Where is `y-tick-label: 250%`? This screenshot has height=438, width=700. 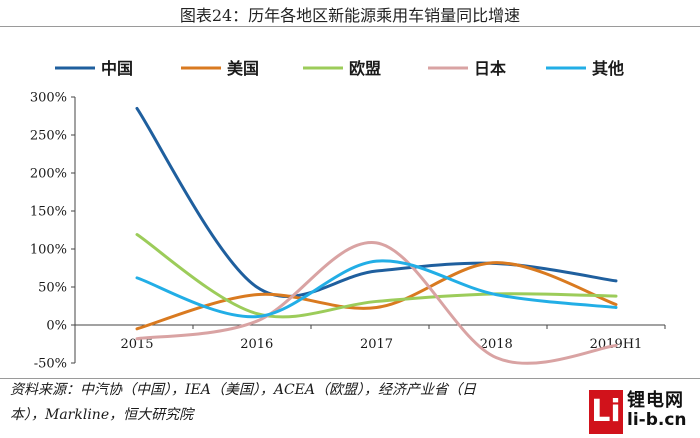 y-tick-label: 250% is located at coordinates (48, 136).